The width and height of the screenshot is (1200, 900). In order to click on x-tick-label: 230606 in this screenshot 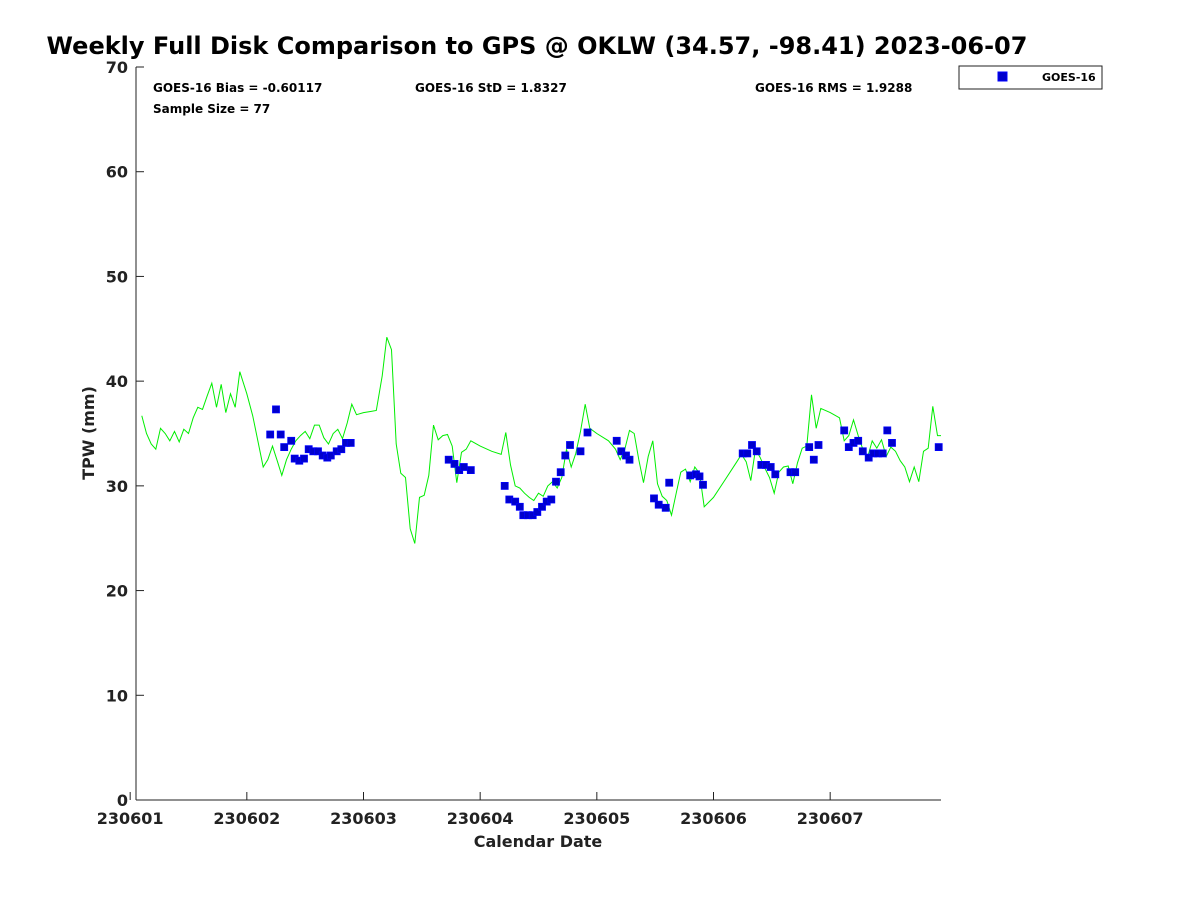, I will do `click(713, 818)`.